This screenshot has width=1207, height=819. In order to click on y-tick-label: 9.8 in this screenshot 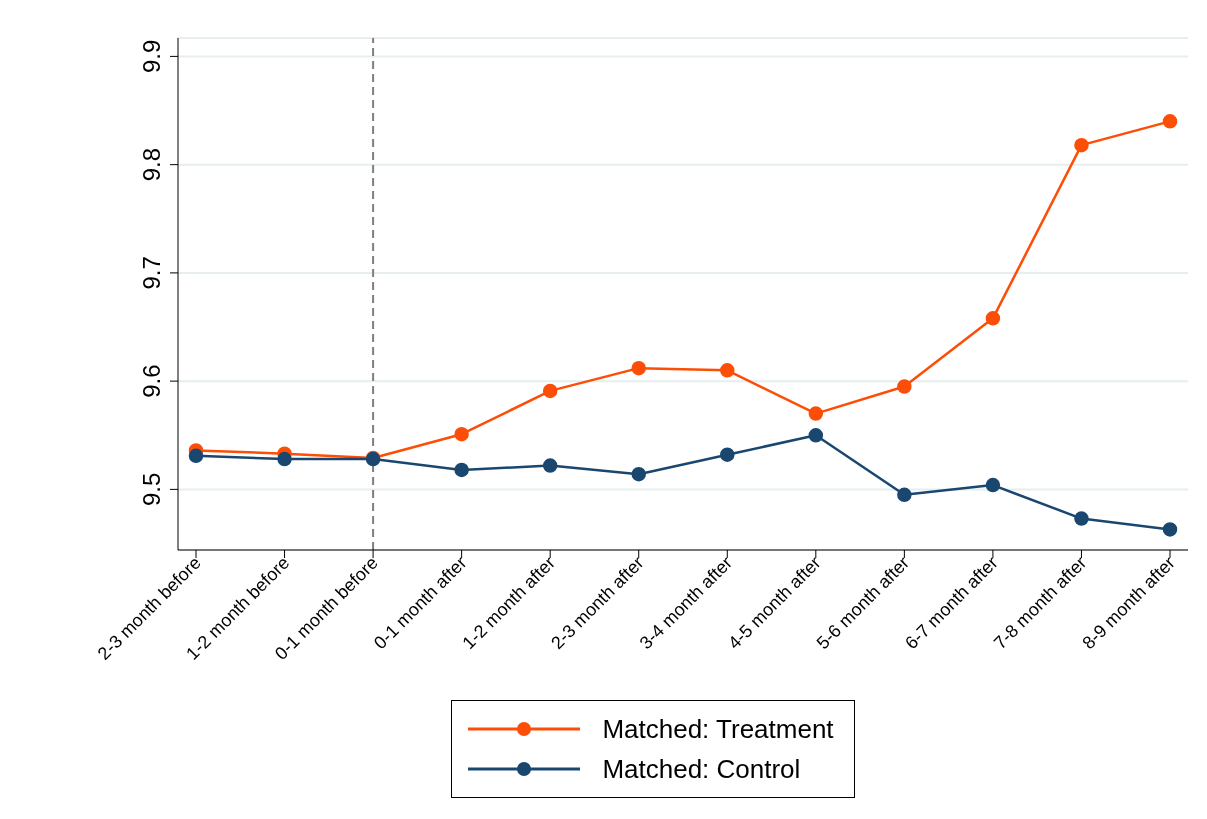, I will do `click(151, 164)`.